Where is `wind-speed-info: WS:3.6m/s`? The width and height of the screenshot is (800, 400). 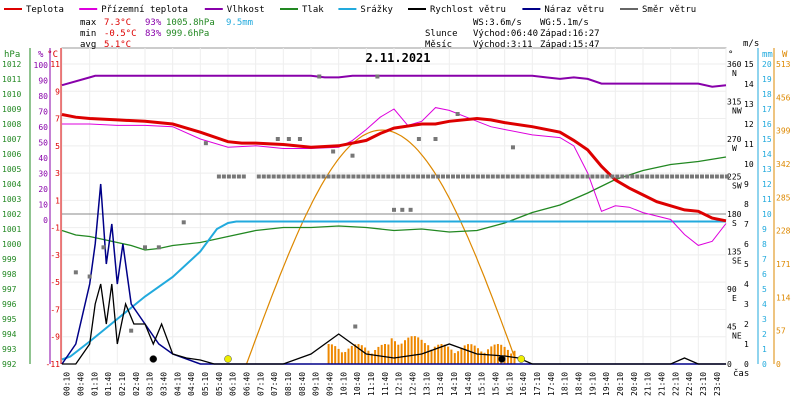 wind-speed-info: WS:3.6m/s is located at coordinates (497, 23).